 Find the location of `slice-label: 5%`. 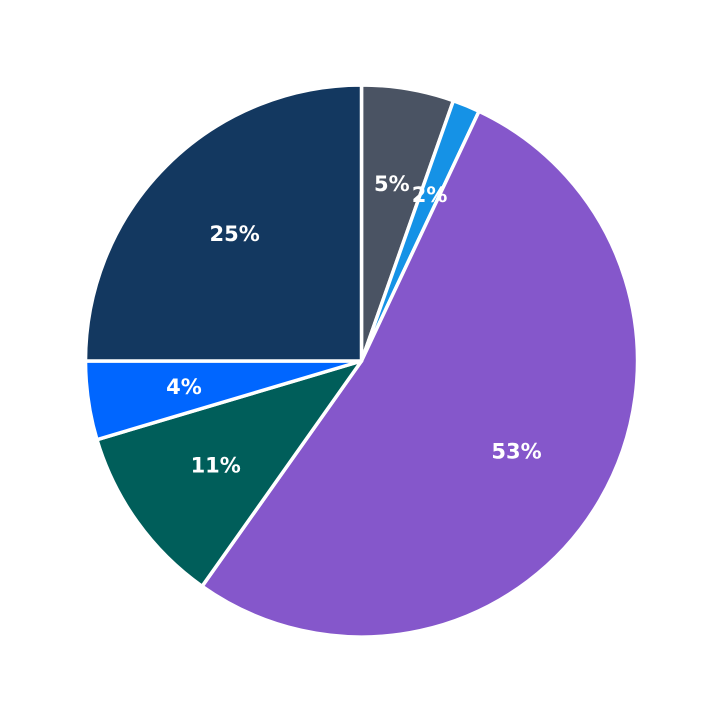

slice-label: 5% is located at coordinates (392, 184).